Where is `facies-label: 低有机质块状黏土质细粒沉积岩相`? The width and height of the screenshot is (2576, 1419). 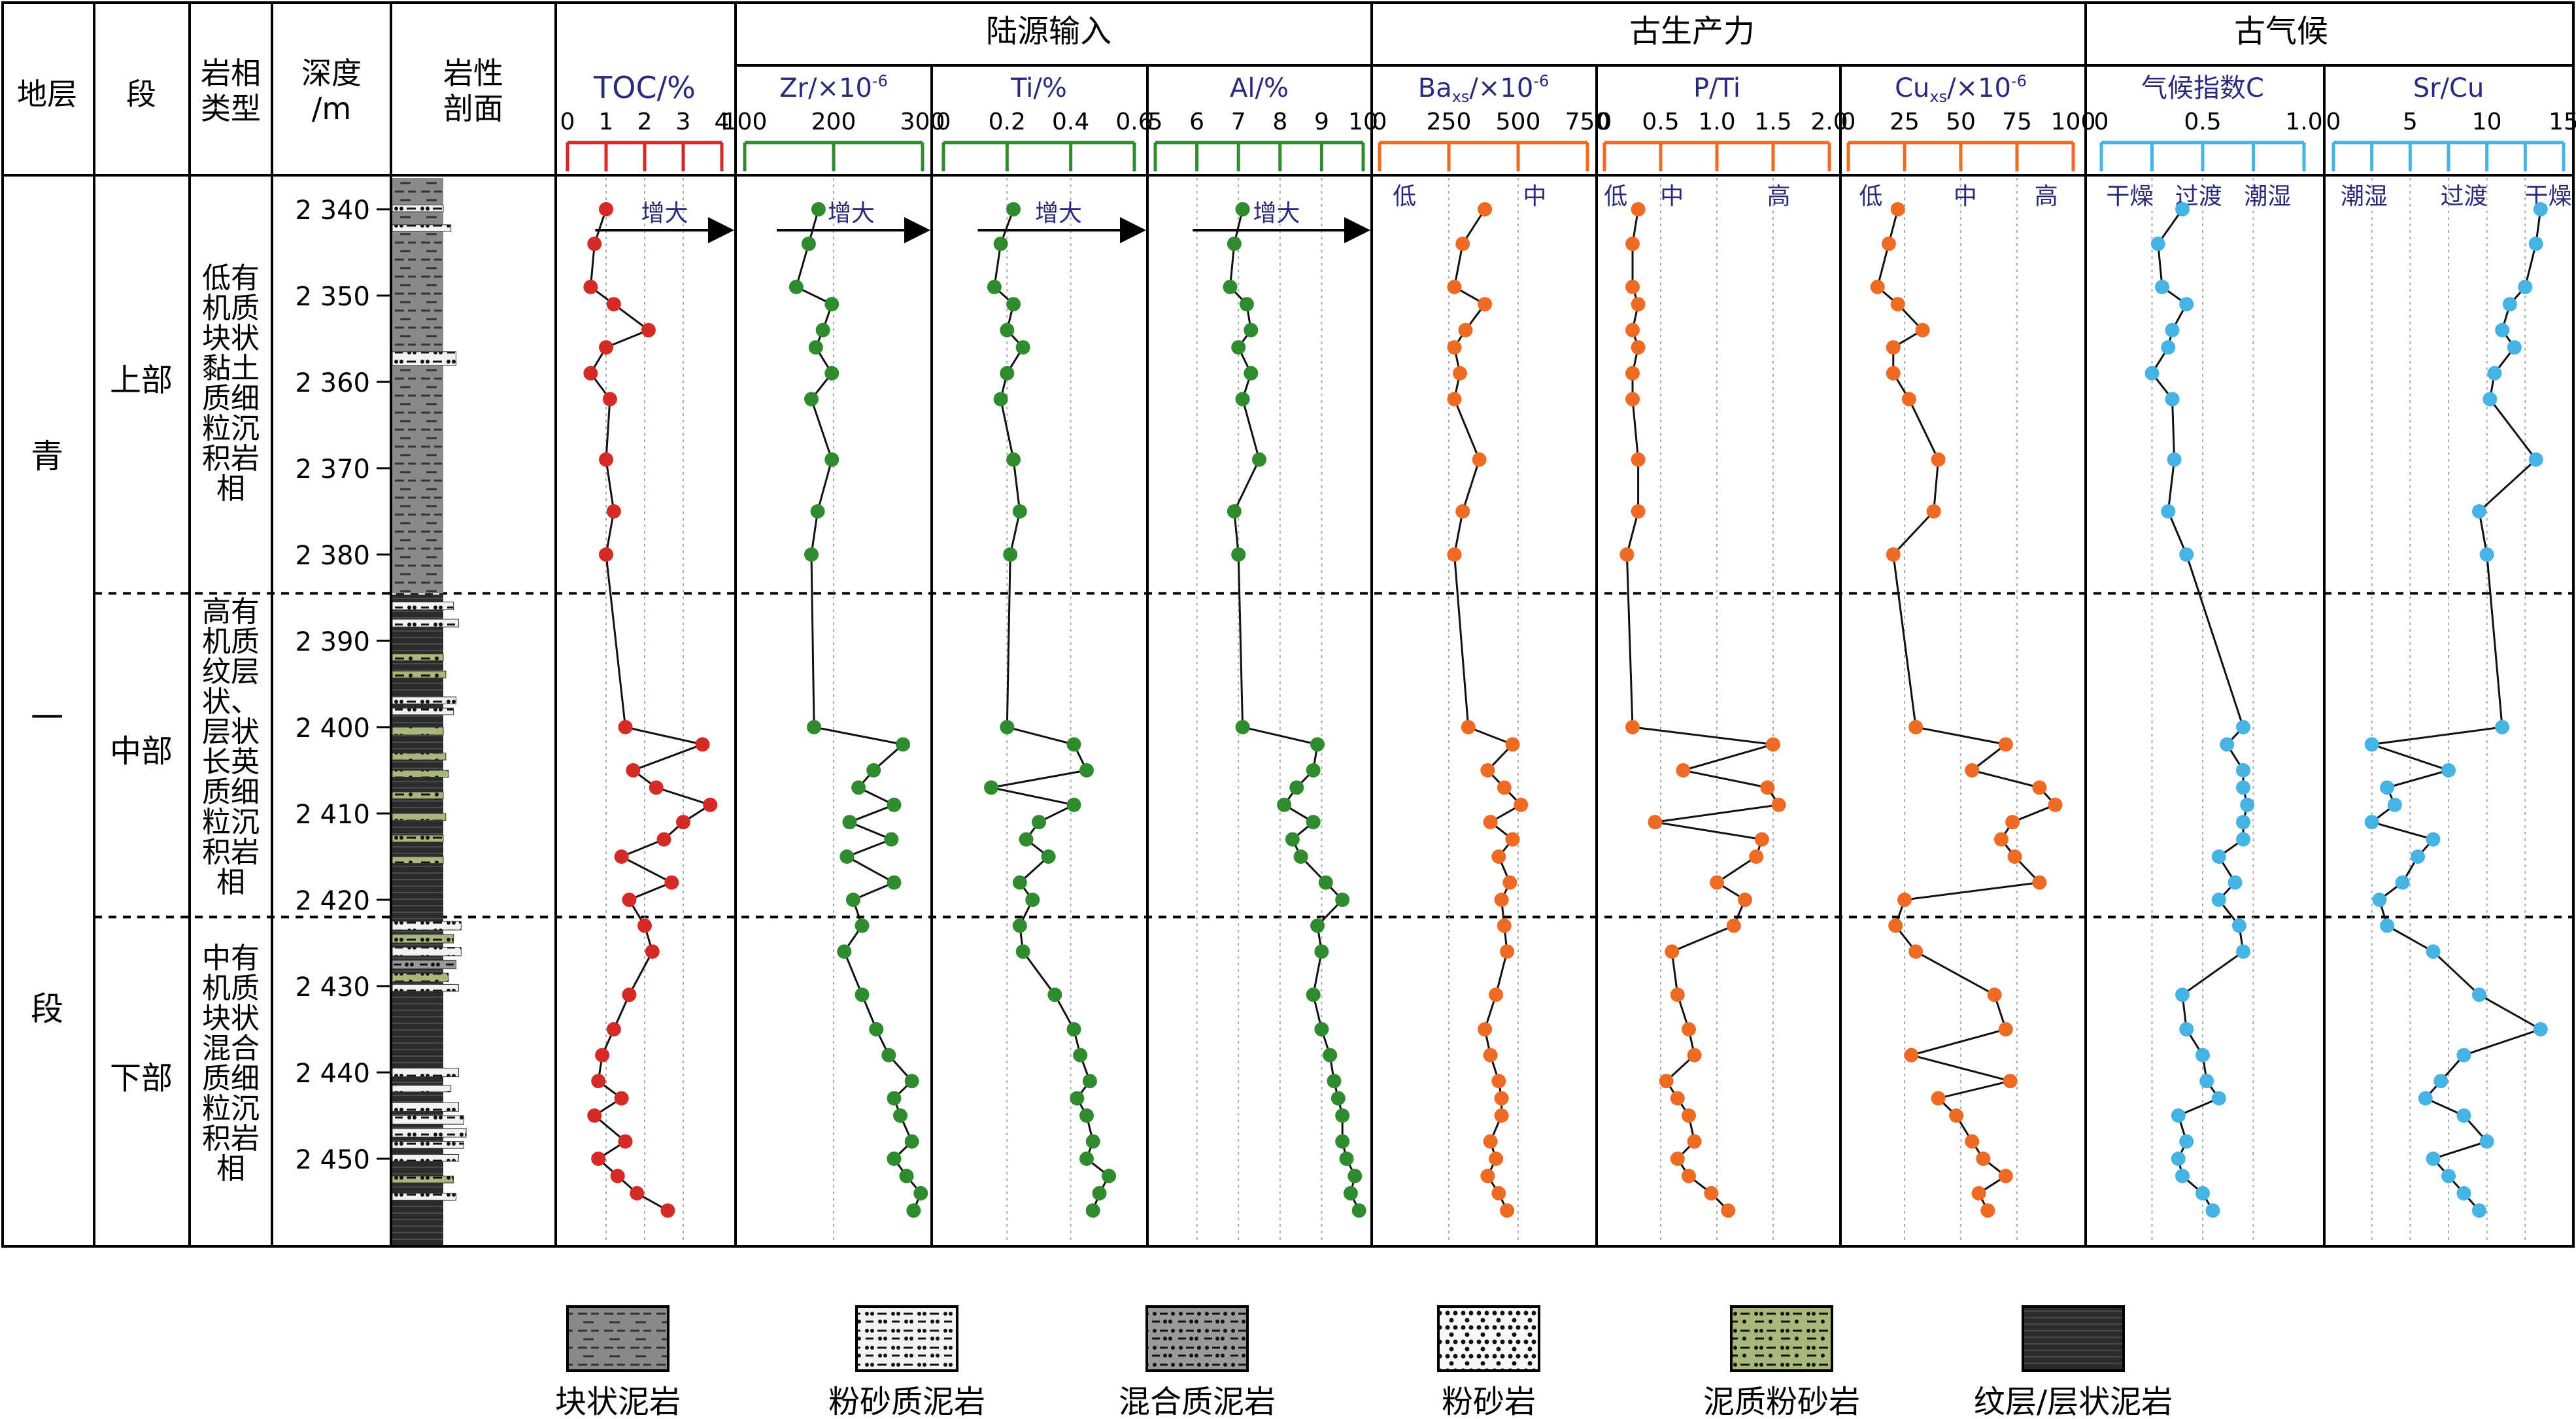
facies-label: 低有机质块状黏土质细粒沉积岩相 is located at coordinates (231, 384).